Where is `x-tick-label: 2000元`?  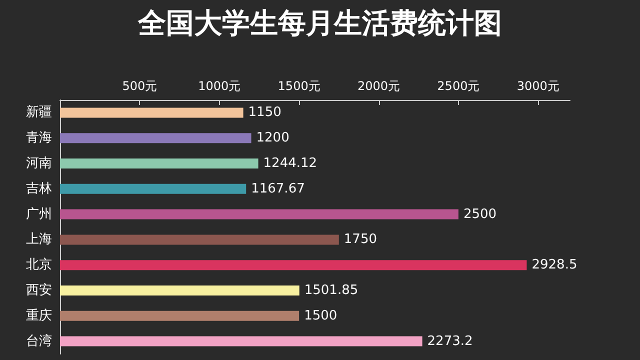 x-tick-label: 2000元 is located at coordinates (378, 86).